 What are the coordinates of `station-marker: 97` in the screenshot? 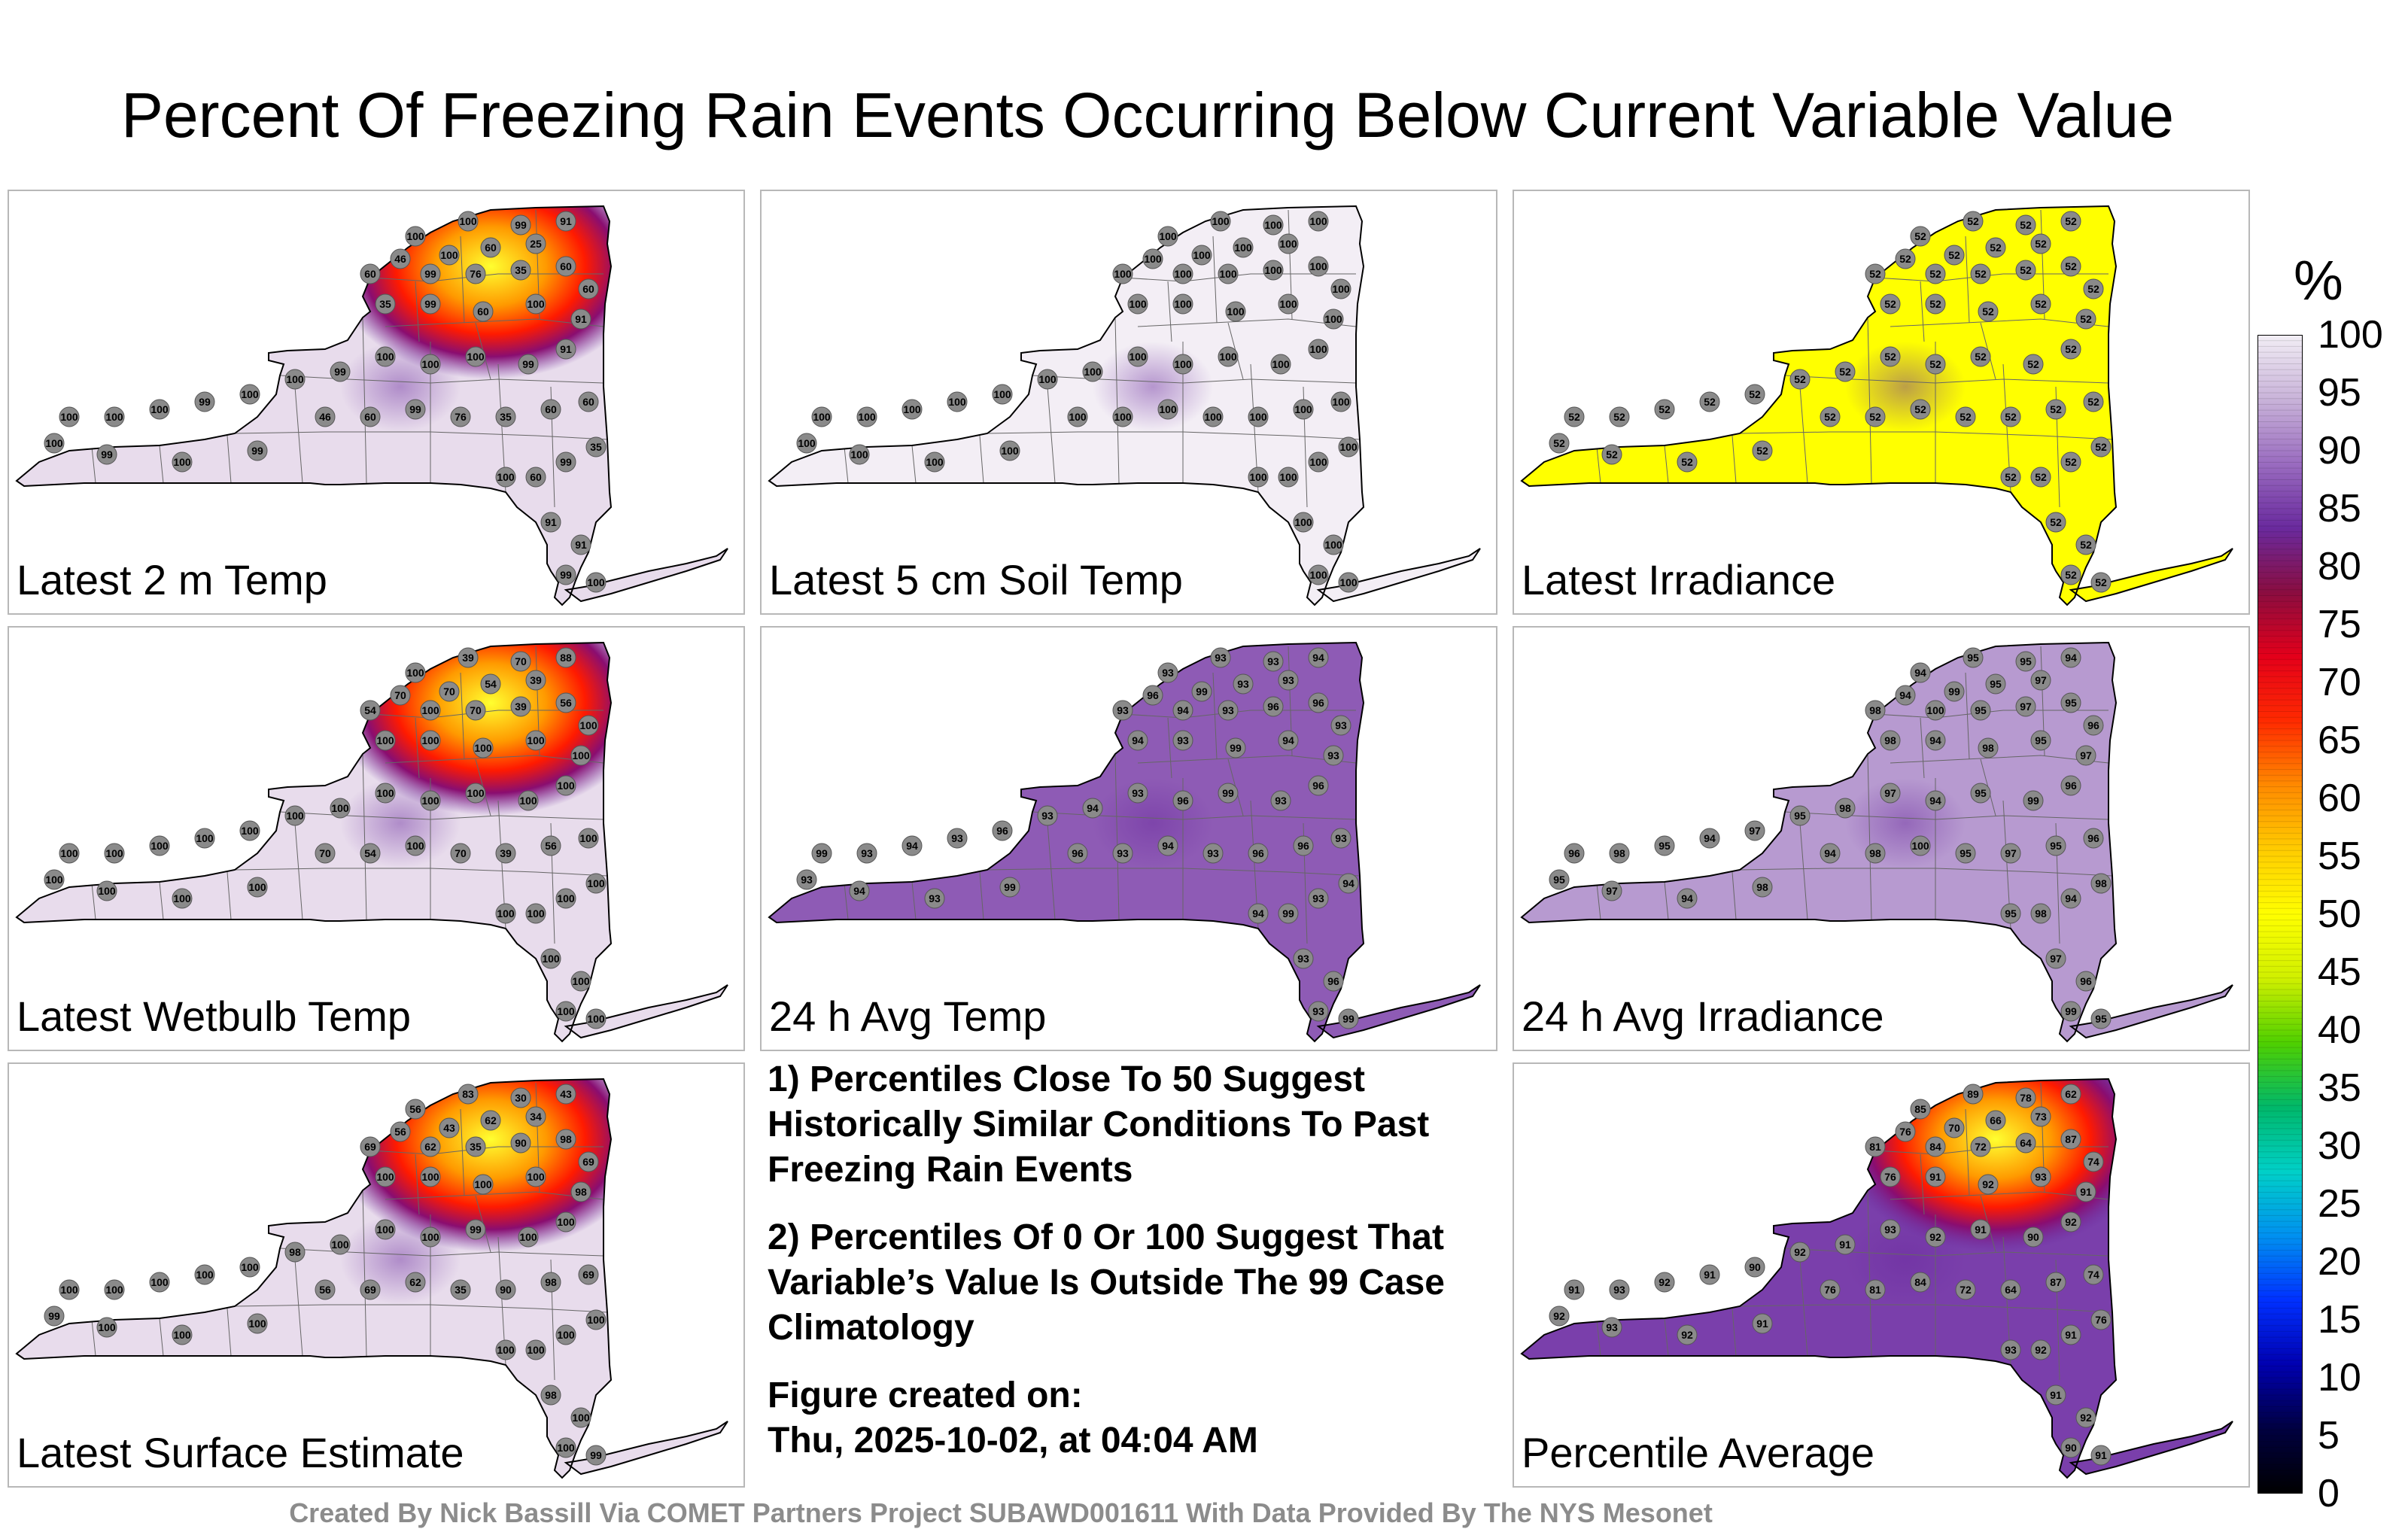 It's located at (2040, 680).